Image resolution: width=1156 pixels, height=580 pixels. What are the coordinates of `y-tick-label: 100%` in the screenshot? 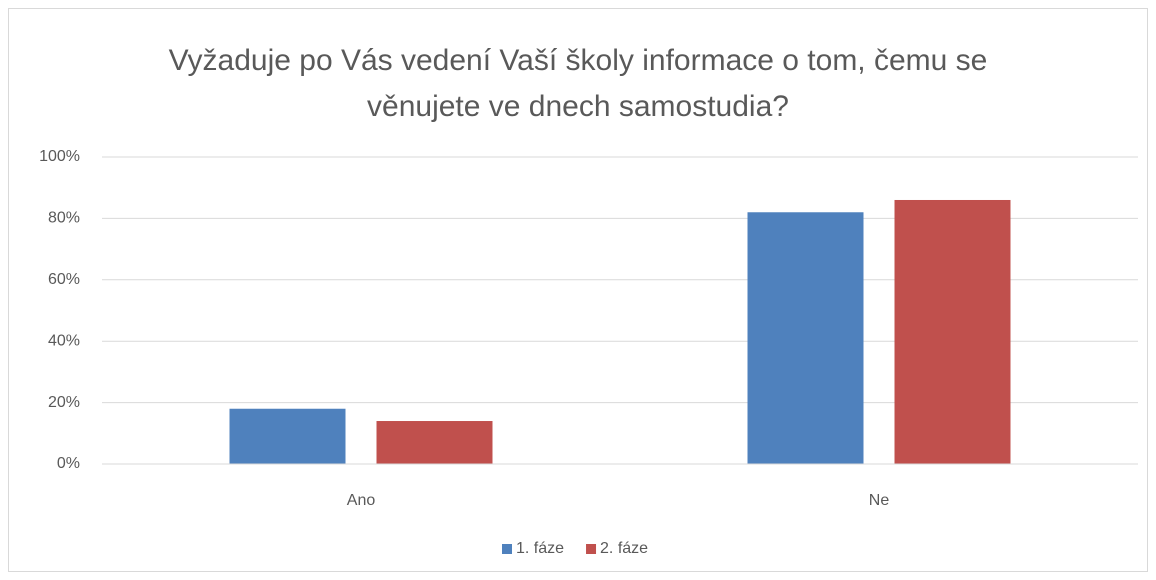 It's located at (59, 156).